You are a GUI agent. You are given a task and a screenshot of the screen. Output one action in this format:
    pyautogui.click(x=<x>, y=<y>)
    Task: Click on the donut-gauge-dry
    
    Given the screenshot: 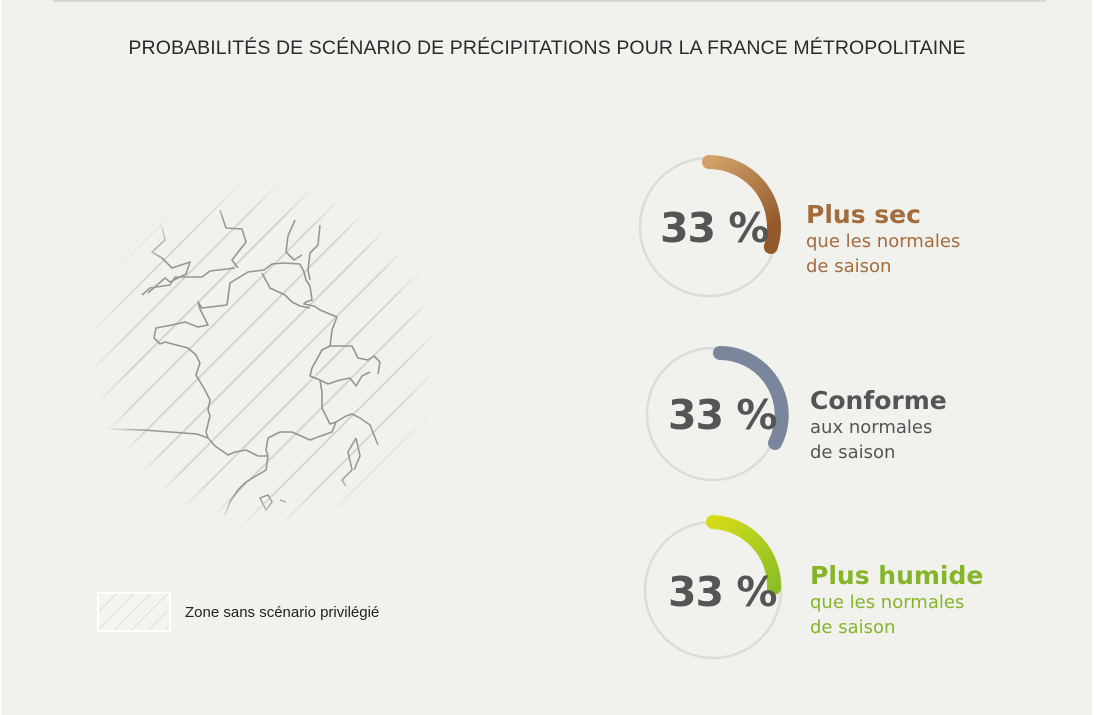 What is the action you would take?
    pyautogui.click(x=709, y=226)
    